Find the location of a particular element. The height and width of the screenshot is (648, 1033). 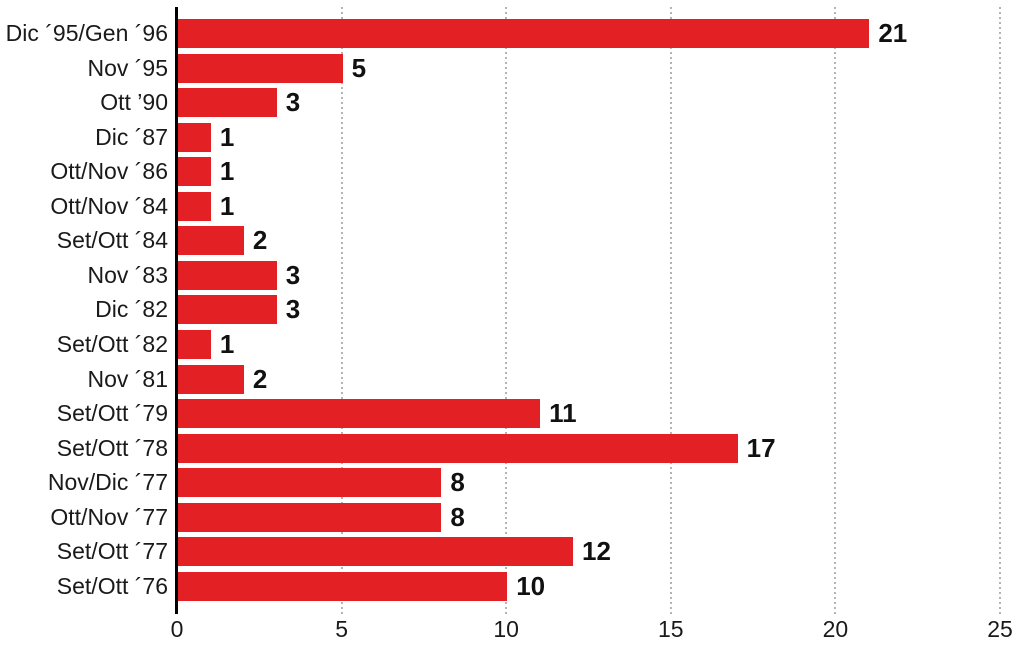

chart-row: Ott/Nov ´84 1 is located at coordinates (516, 205).